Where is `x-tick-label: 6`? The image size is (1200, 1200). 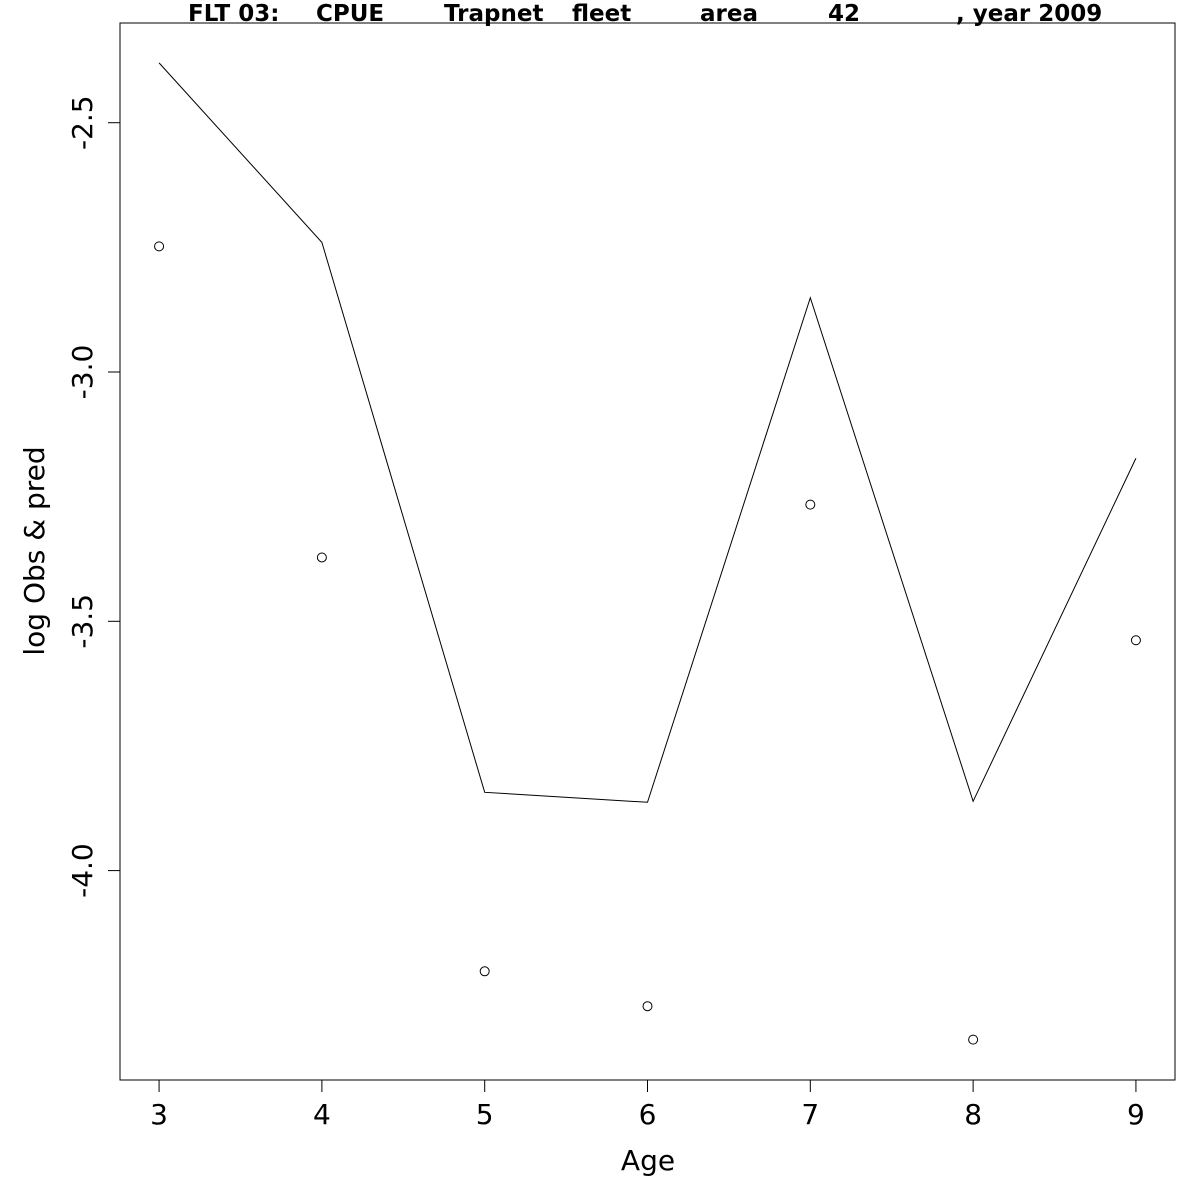
x-tick-label: 6 is located at coordinates (648, 1114).